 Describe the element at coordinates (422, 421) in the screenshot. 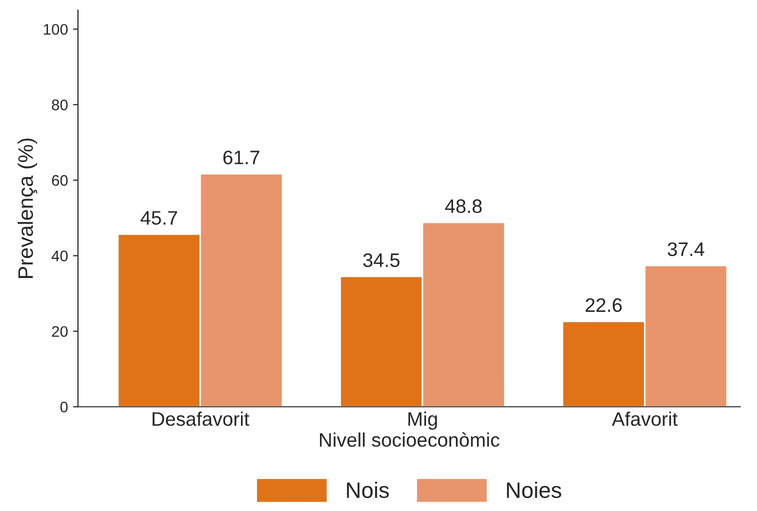

I see `x-tick-label: Mig` at that location.